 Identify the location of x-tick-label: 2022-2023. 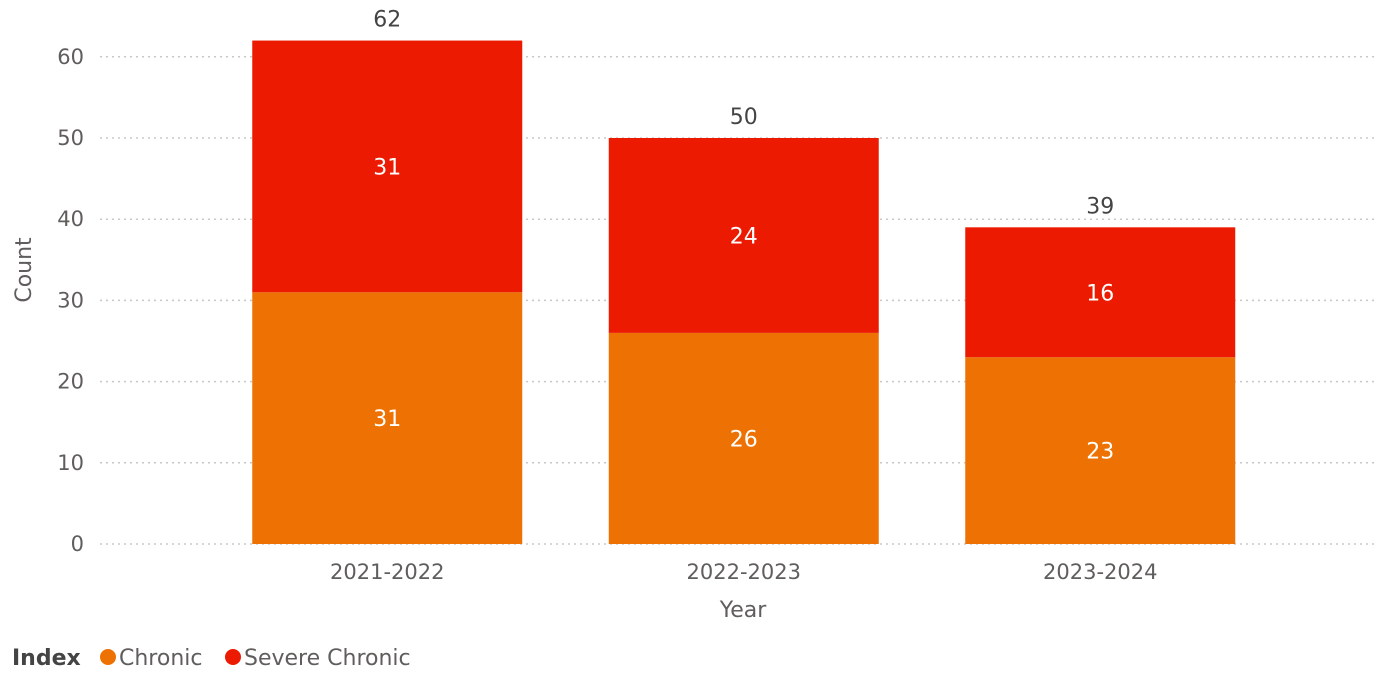
(744, 572).